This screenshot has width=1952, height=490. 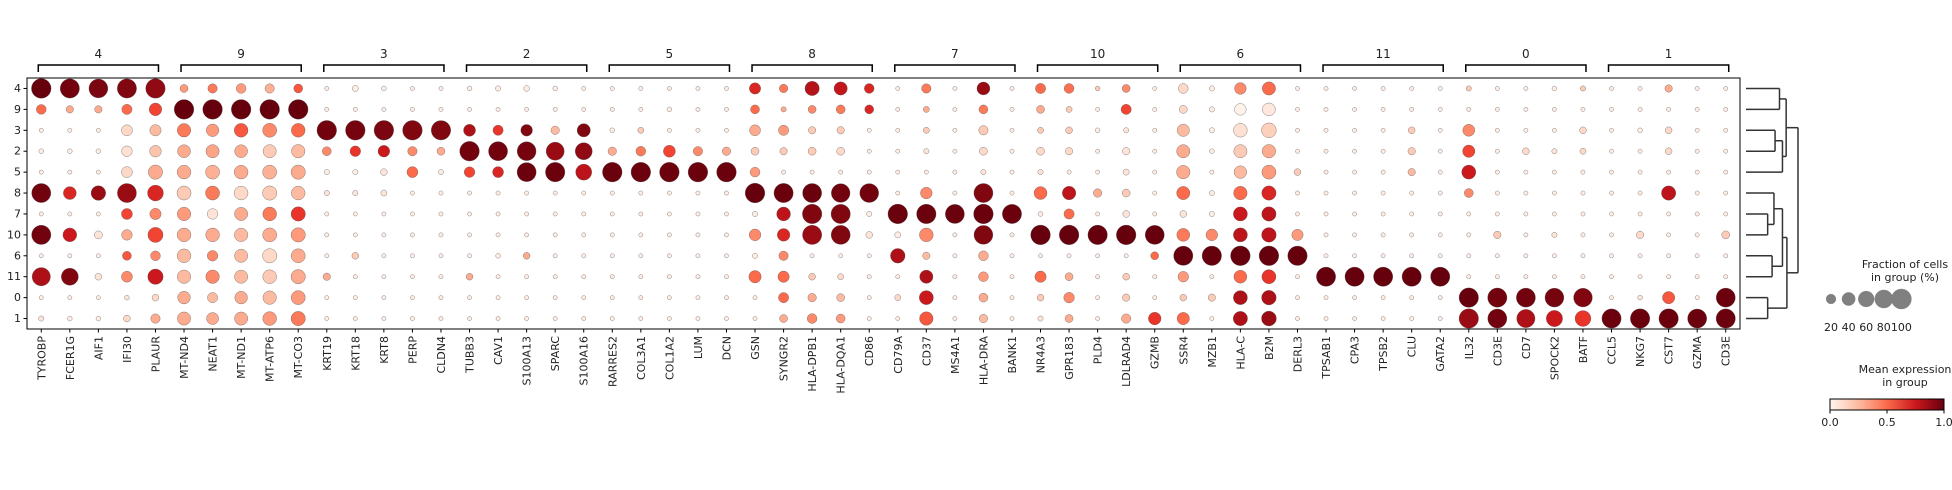 I want to click on x-tick-label: TPSB2, so click(x=1383, y=354).